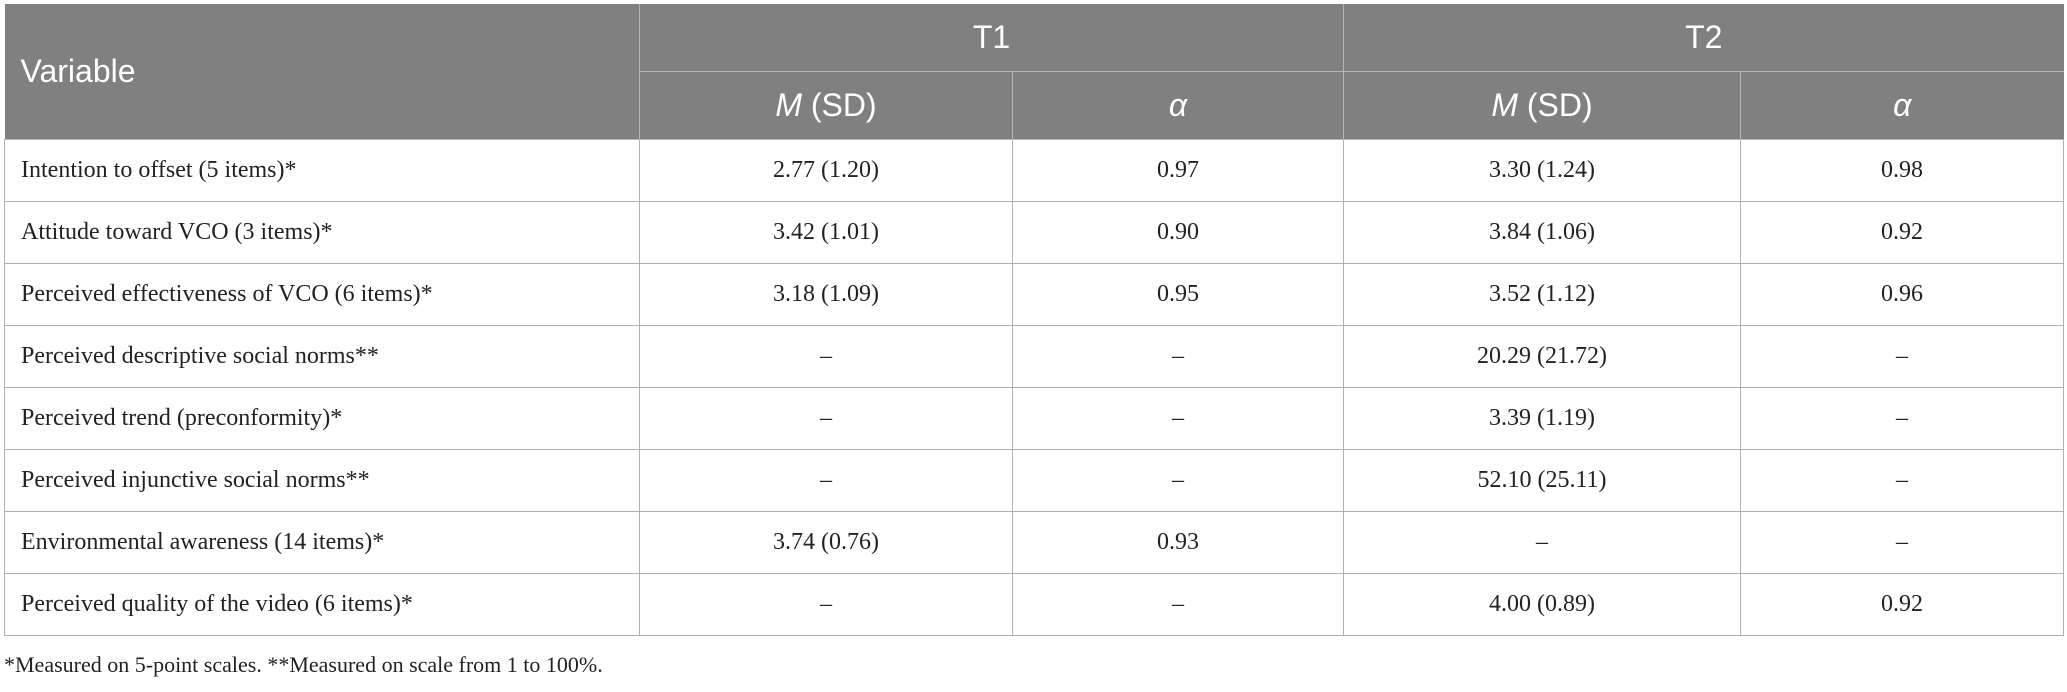 Image resolution: width=2067 pixels, height=692 pixels. Describe the element at coordinates (322, 480) in the screenshot. I see `row-label: Perceived injunctive social norms**` at that location.